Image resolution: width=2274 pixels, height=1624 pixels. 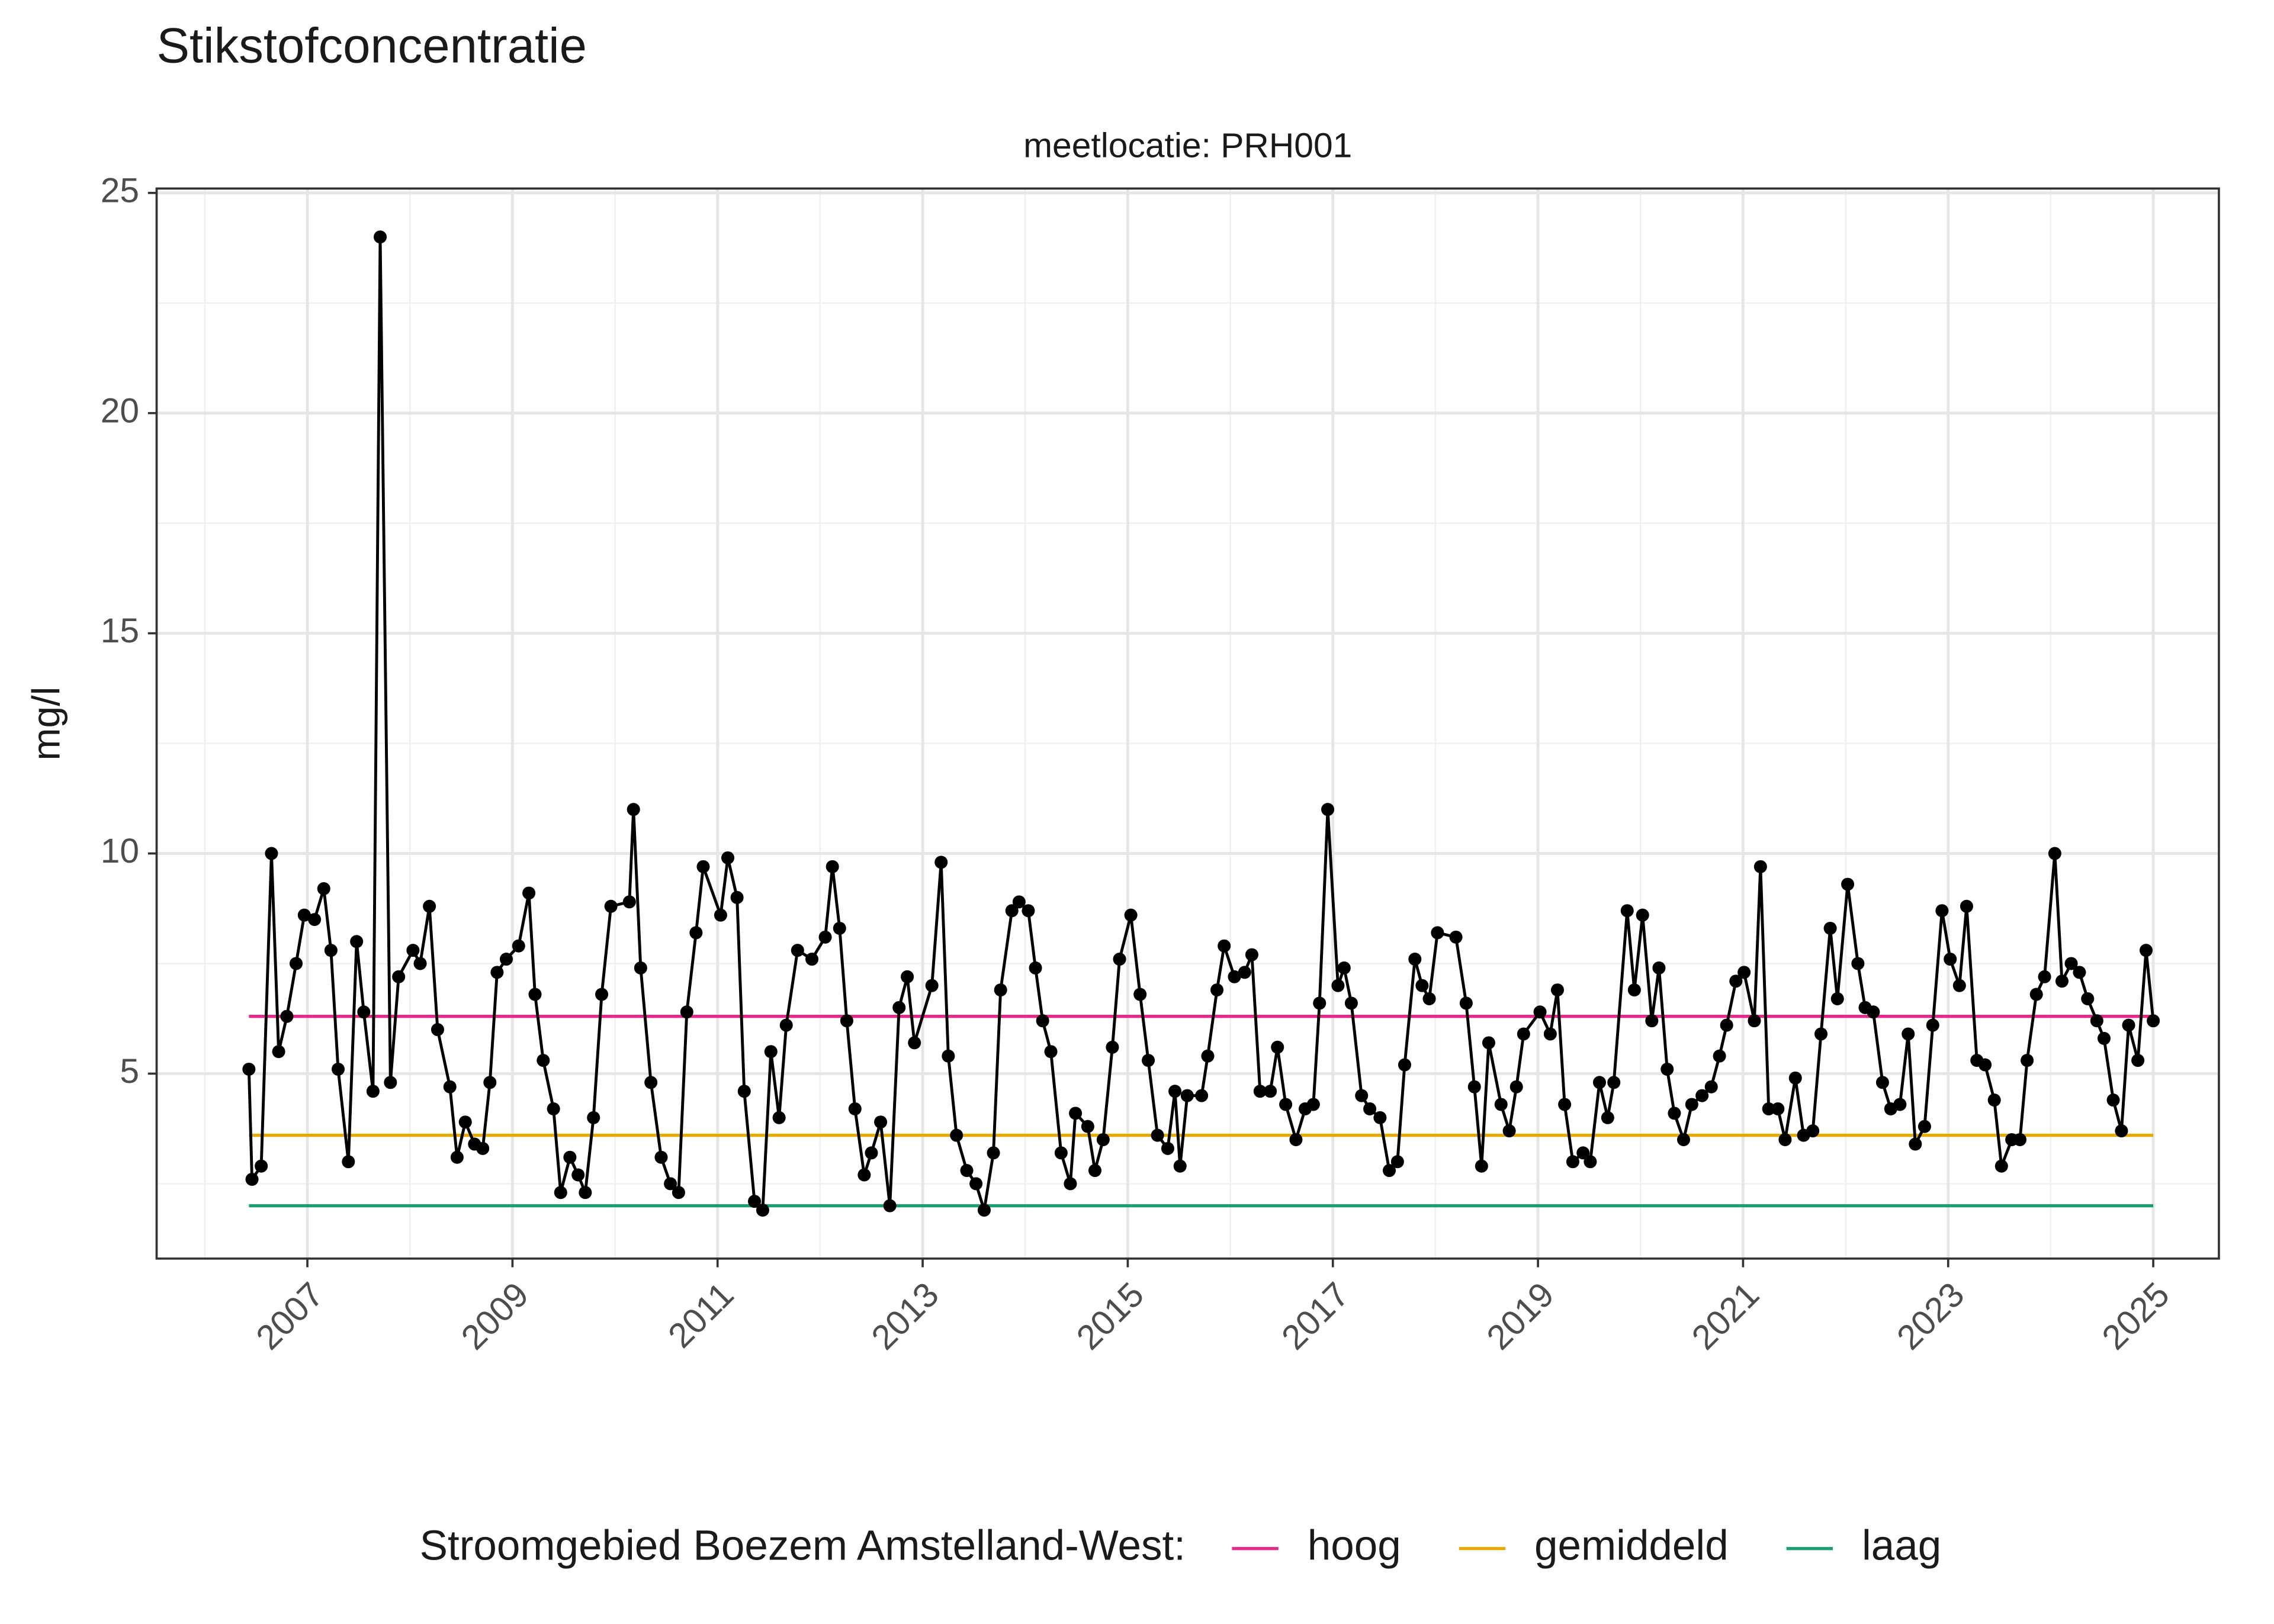 What do you see at coordinates (47, 724) in the screenshot?
I see `y-axis-label: mg/l` at bounding box center [47, 724].